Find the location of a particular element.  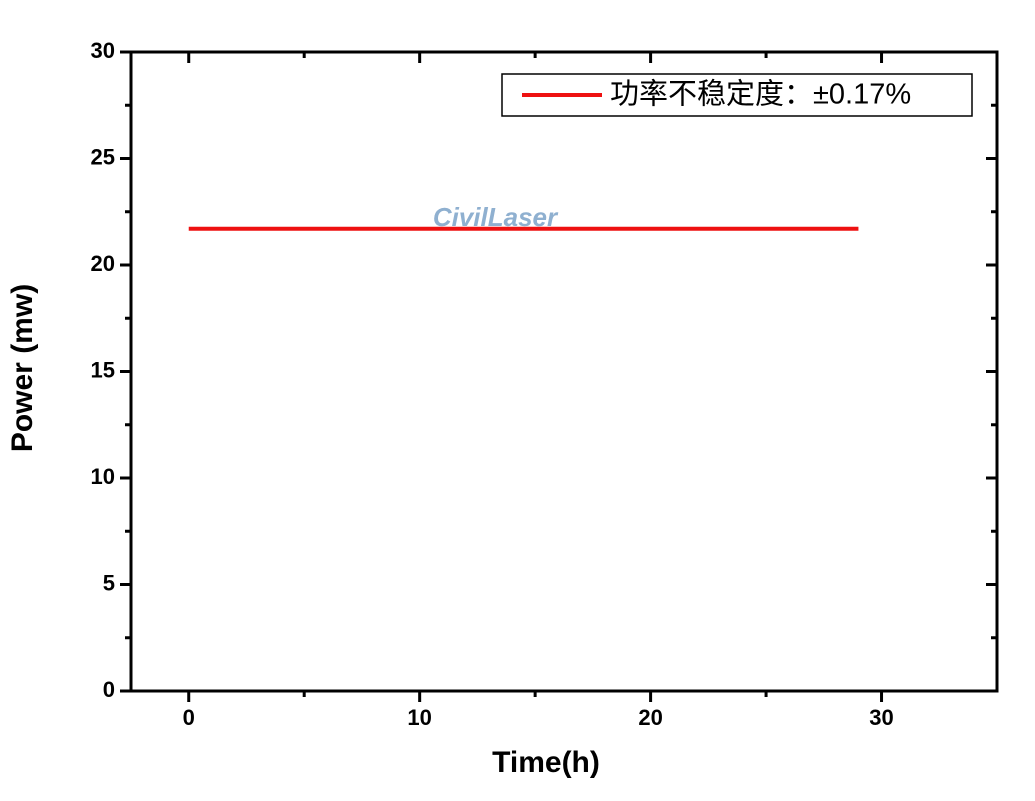

y-tick-label: 10 is located at coordinates (103, 476).